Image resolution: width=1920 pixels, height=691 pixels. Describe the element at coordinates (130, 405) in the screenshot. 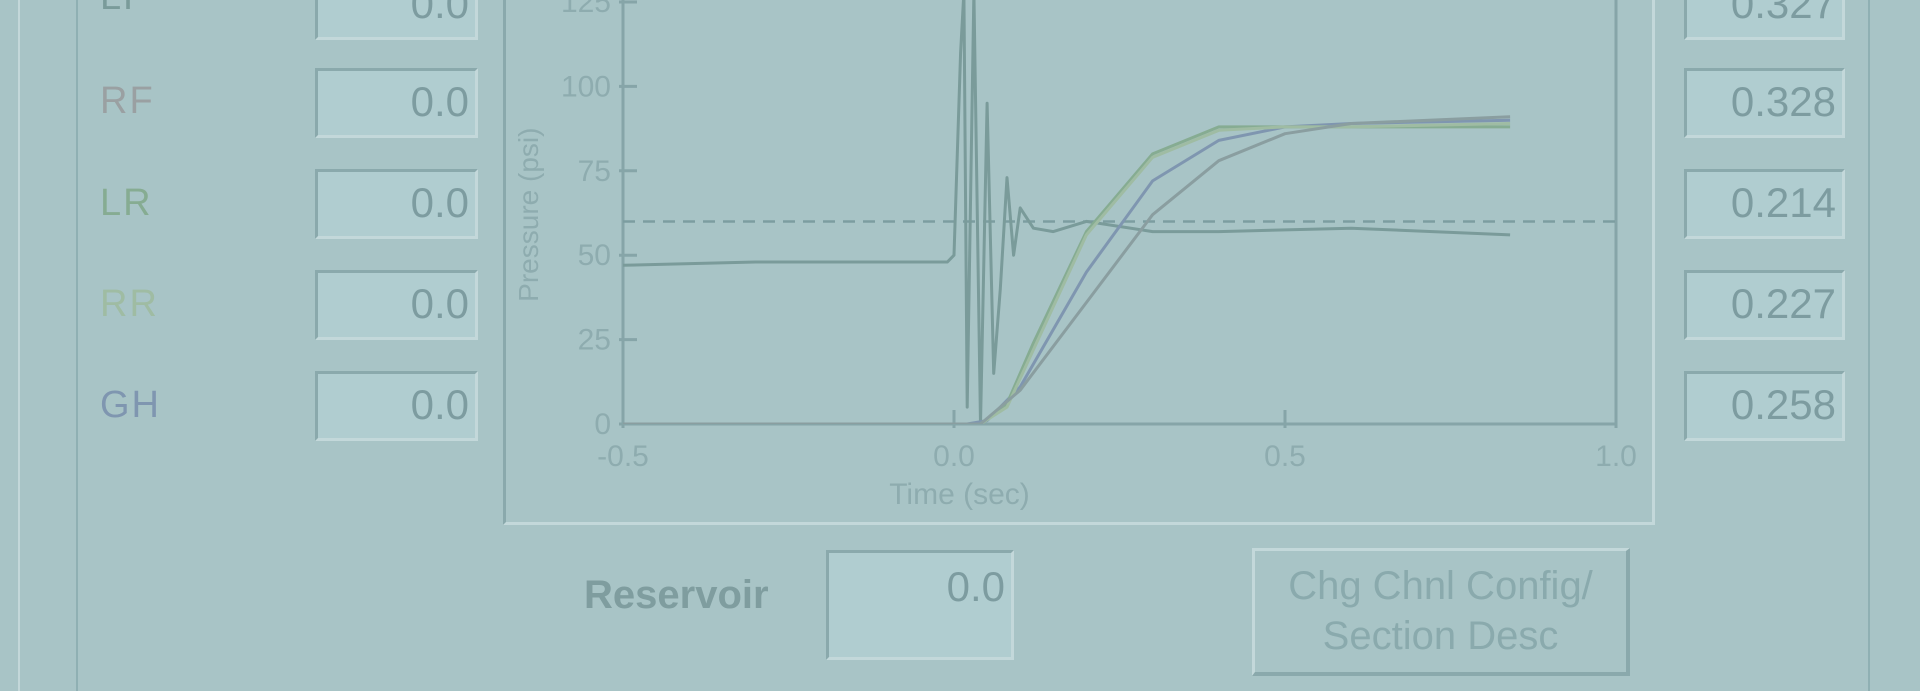

I see `channel-label-gh: GH` at that location.